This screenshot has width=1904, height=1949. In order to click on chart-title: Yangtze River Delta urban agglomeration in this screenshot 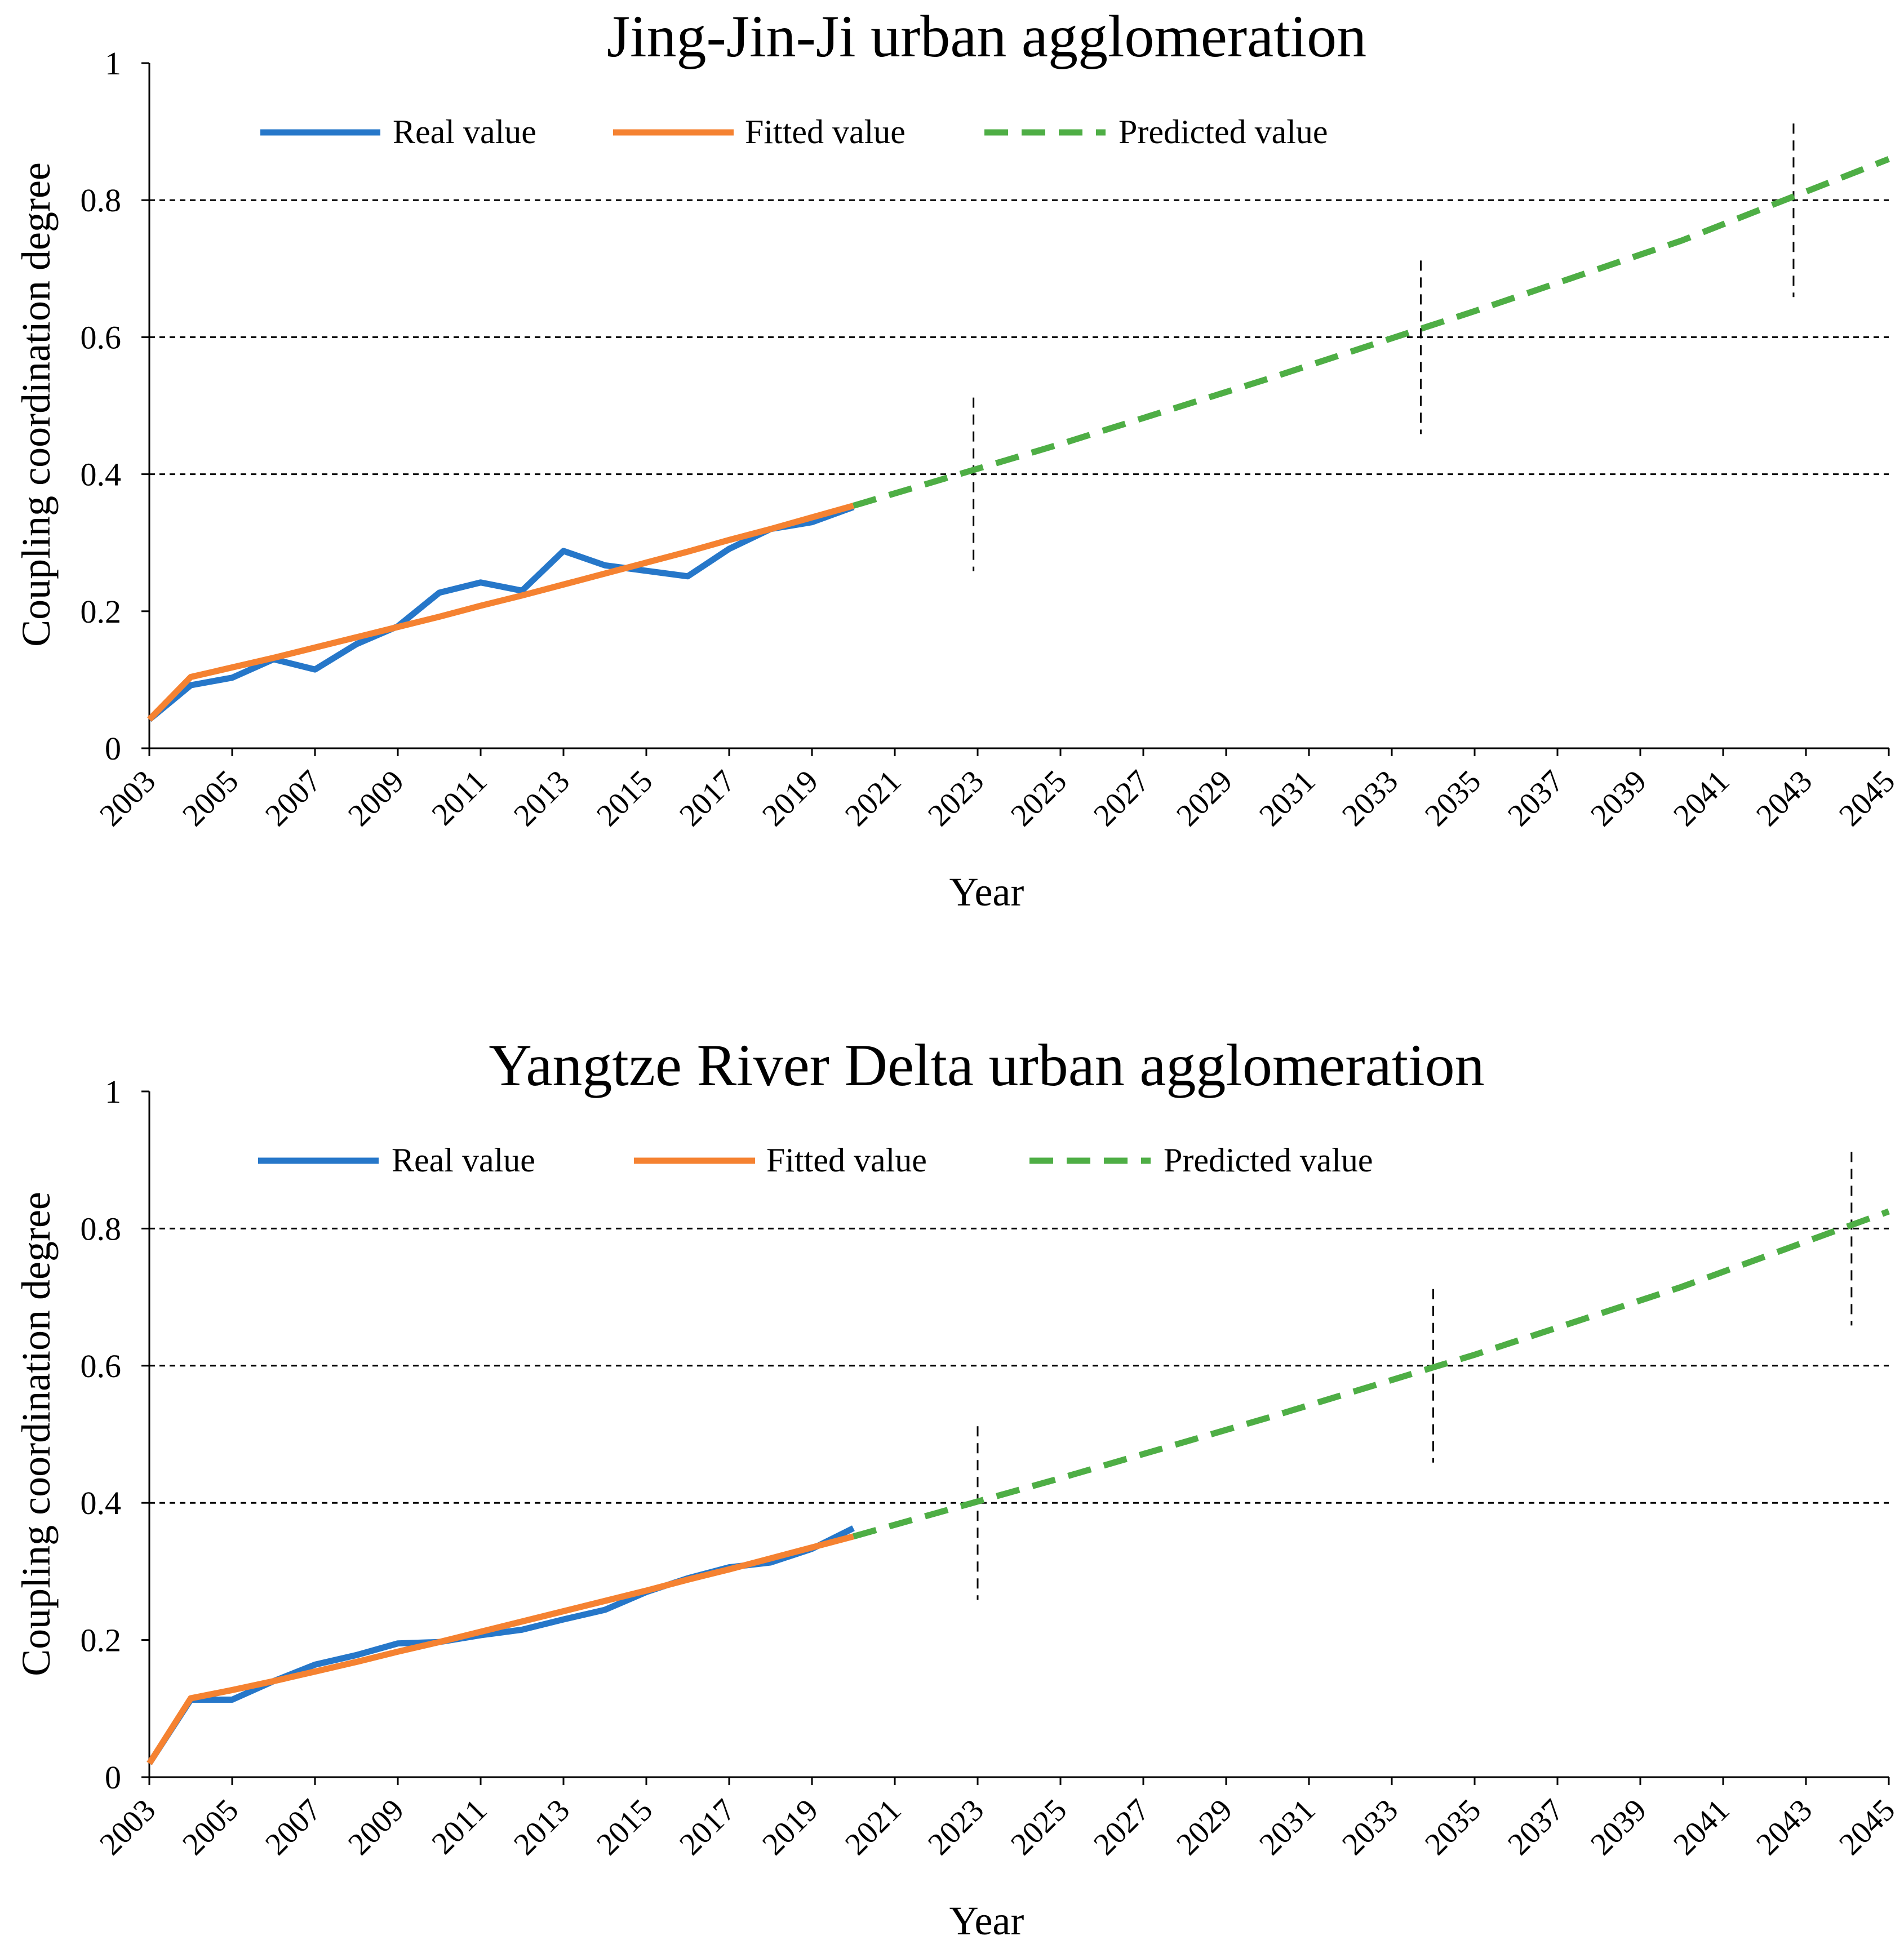, I will do `click(986, 1065)`.